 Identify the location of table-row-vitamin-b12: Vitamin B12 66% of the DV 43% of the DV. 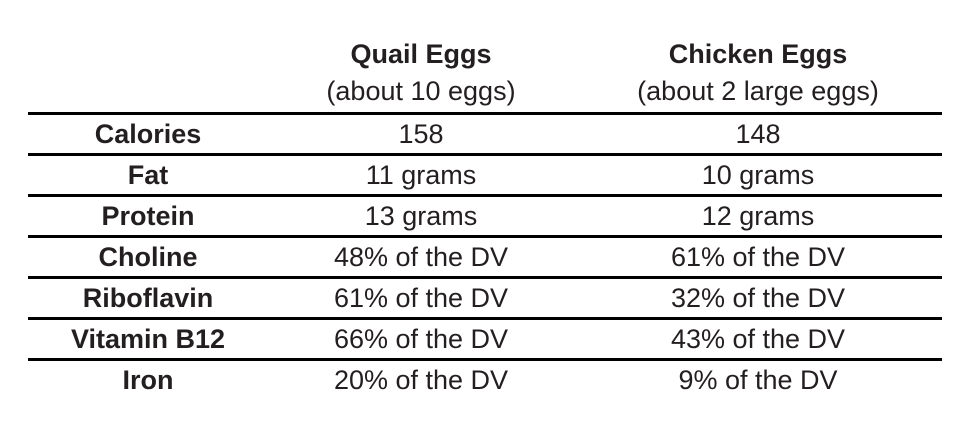
(485, 339).